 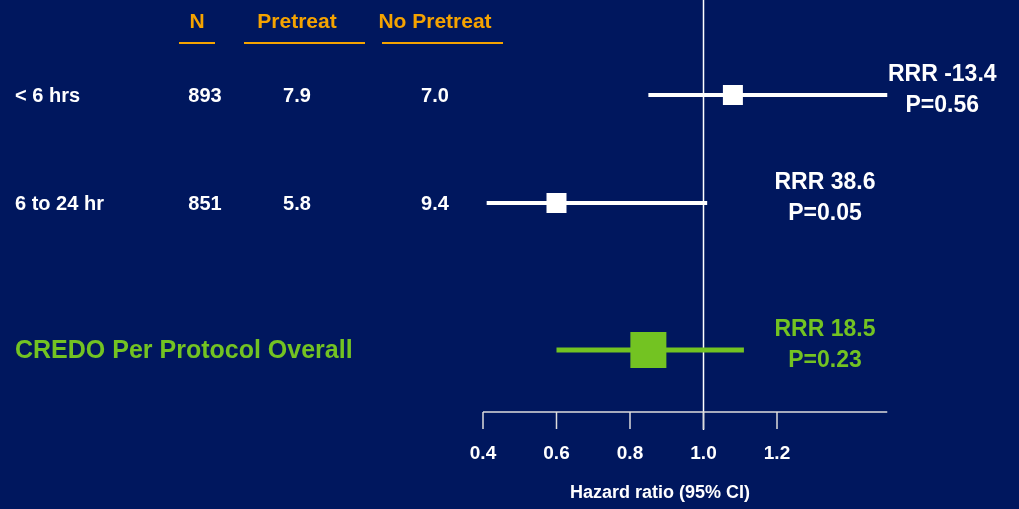 I want to click on annotation: RRR 18.5 P=0.23, so click(x=825, y=343).